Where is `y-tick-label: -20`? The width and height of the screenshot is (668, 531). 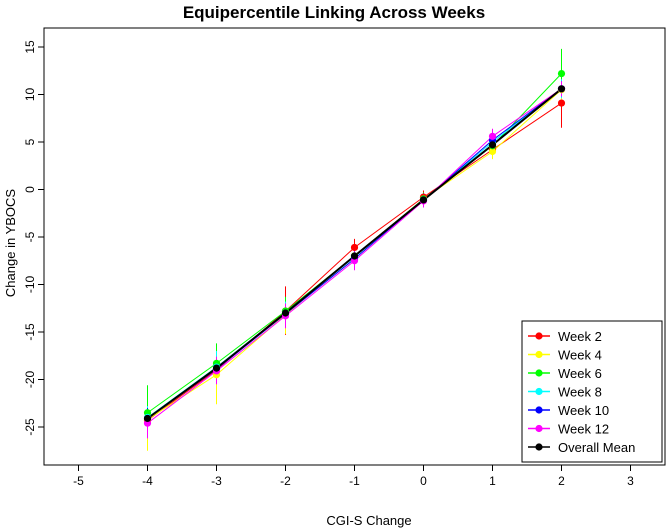
y-tick-label: -20 is located at coordinates (30, 380).